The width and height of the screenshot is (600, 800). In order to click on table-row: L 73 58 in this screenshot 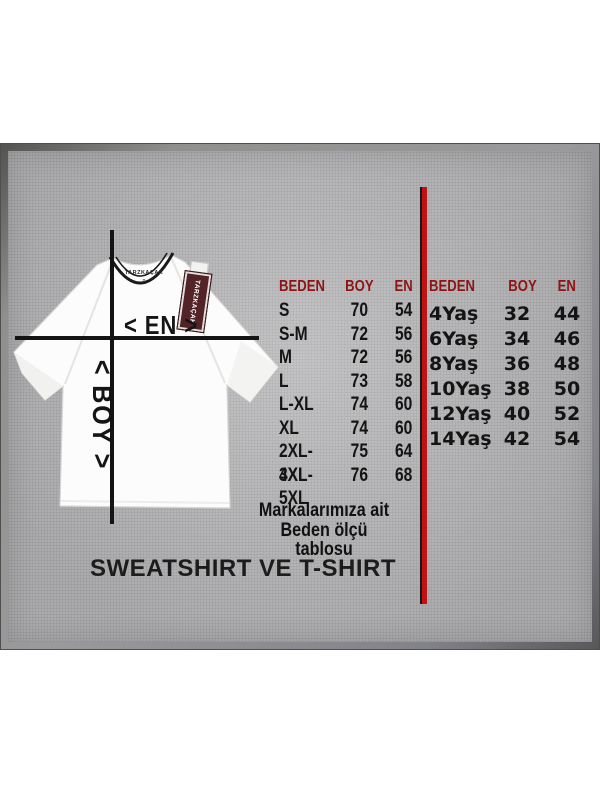, I will do `click(369, 382)`.